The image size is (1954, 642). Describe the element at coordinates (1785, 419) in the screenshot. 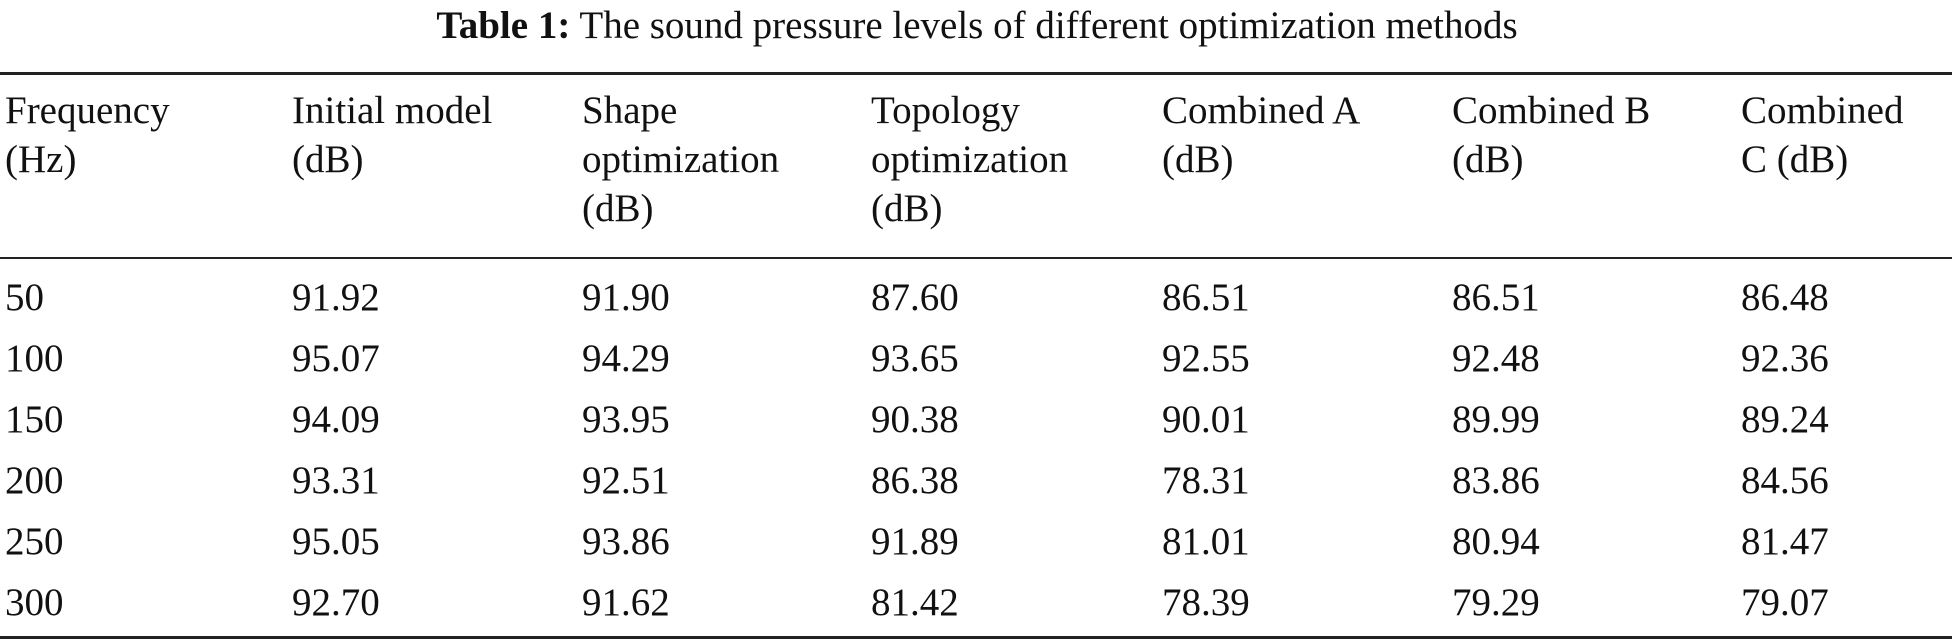

I see `cell-combined-c: 89.24` at that location.